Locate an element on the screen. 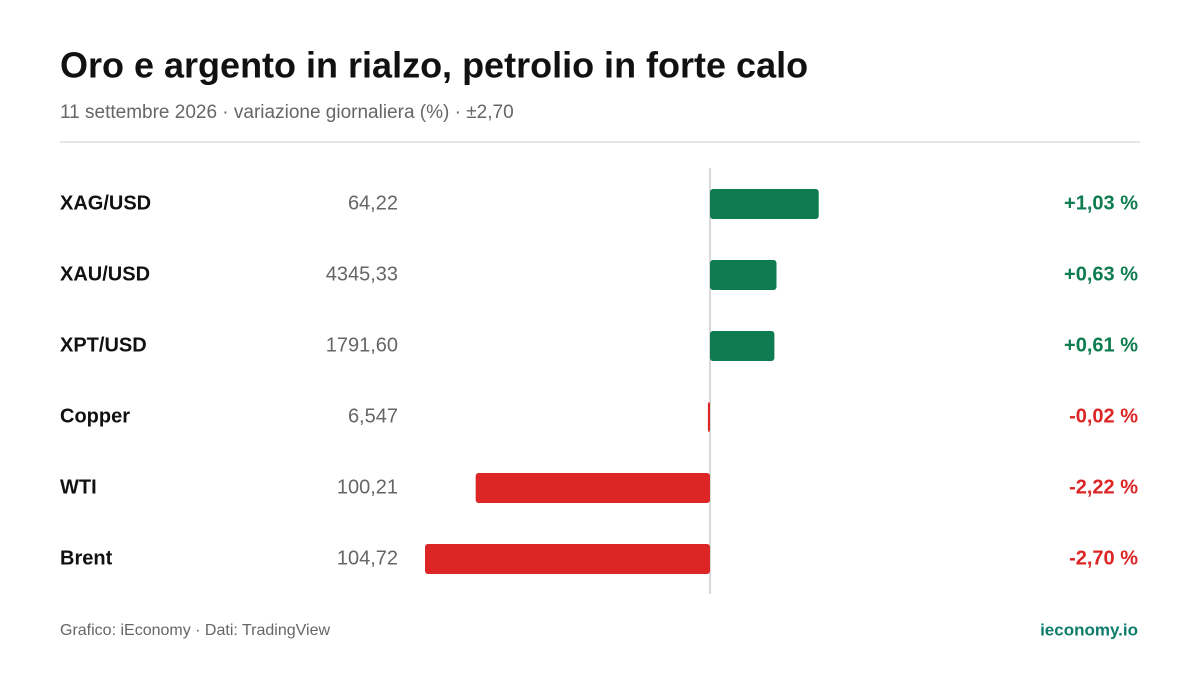  value-label: -2,22 % is located at coordinates (1103, 487).